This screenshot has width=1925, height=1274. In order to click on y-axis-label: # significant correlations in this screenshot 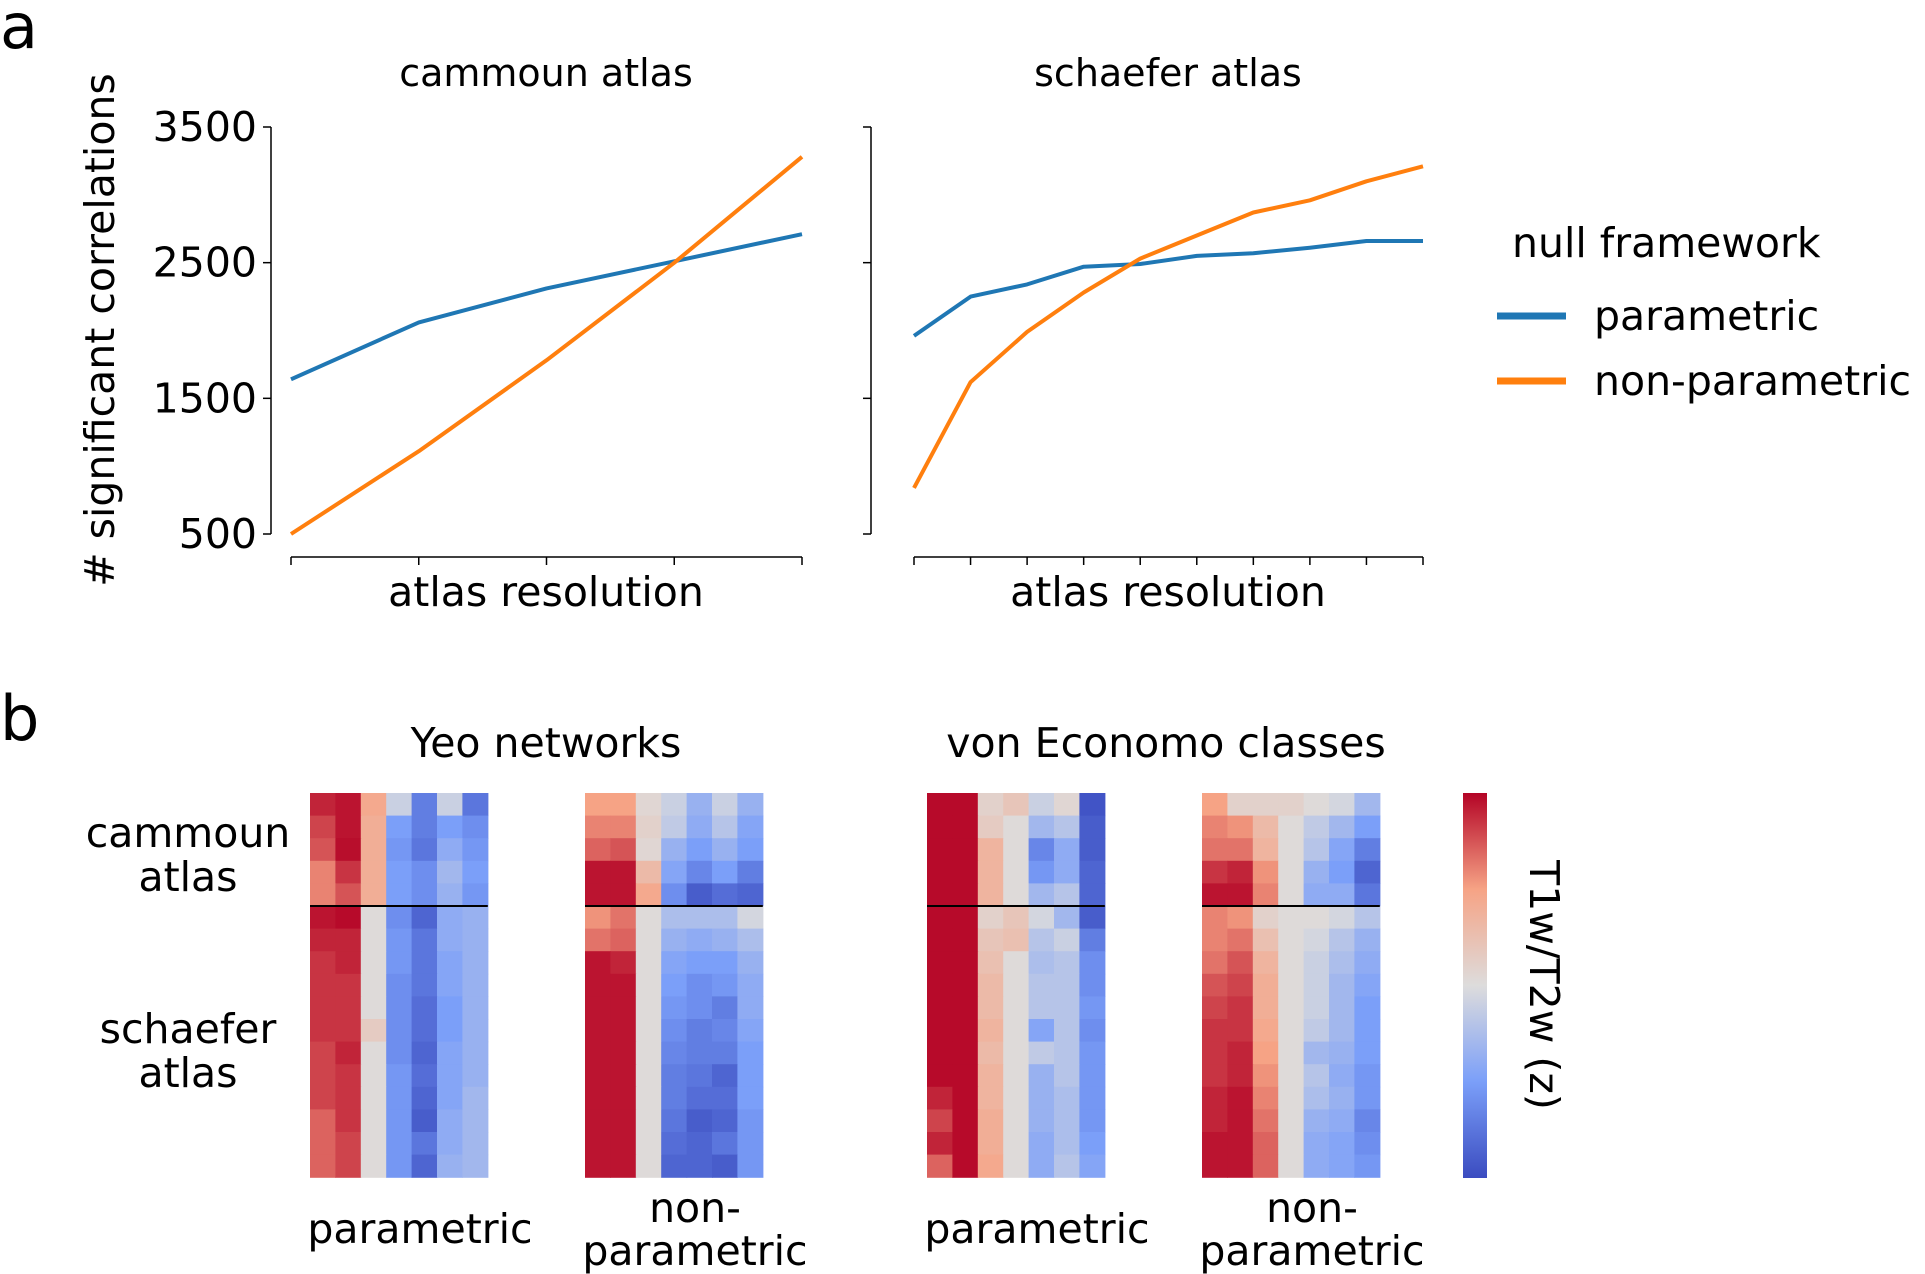, I will do `click(100, 329)`.